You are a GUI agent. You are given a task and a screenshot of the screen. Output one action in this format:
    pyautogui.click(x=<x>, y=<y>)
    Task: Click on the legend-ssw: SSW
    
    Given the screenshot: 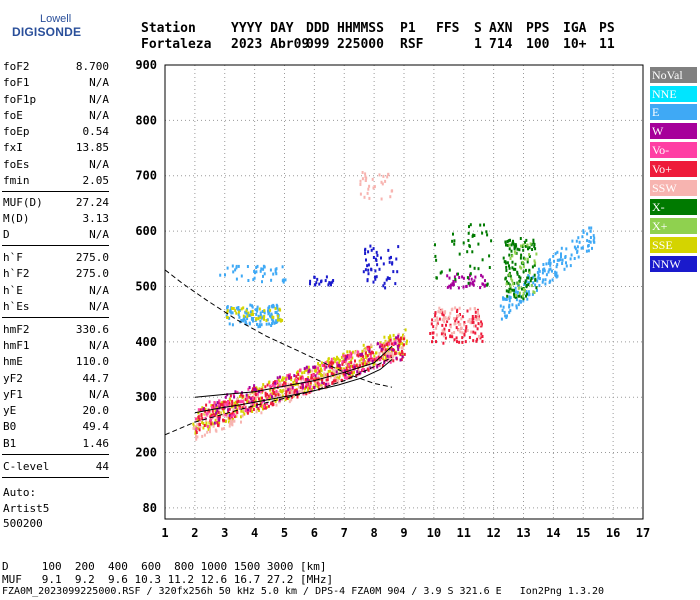 What is the action you would take?
    pyautogui.click(x=673, y=188)
    